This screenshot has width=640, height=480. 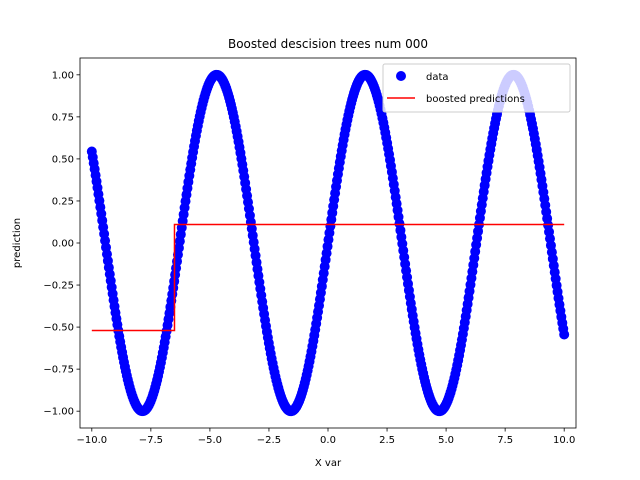 I want to click on y-axis-label: prediction, so click(x=17, y=243).